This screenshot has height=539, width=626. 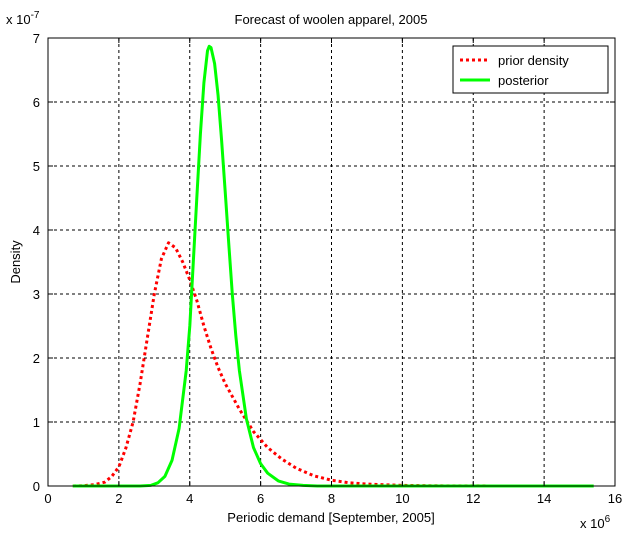 What do you see at coordinates (36, 358) in the screenshot?
I see `y-tick-label: 2` at bounding box center [36, 358].